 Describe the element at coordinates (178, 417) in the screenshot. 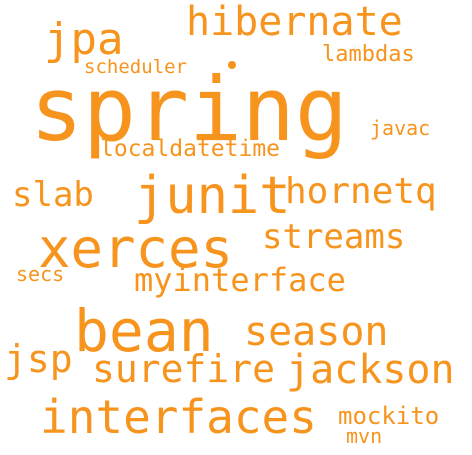

I see `word-interfaces: interfaces` at that location.